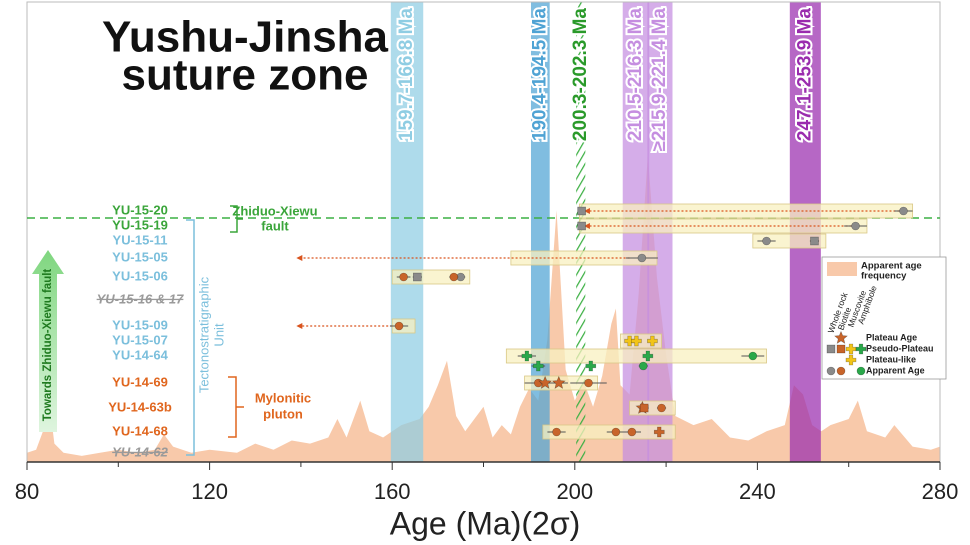  What do you see at coordinates (392, 491) in the screenshot?
I see `x-tick-label: 160` at bounding box center [392, 491].